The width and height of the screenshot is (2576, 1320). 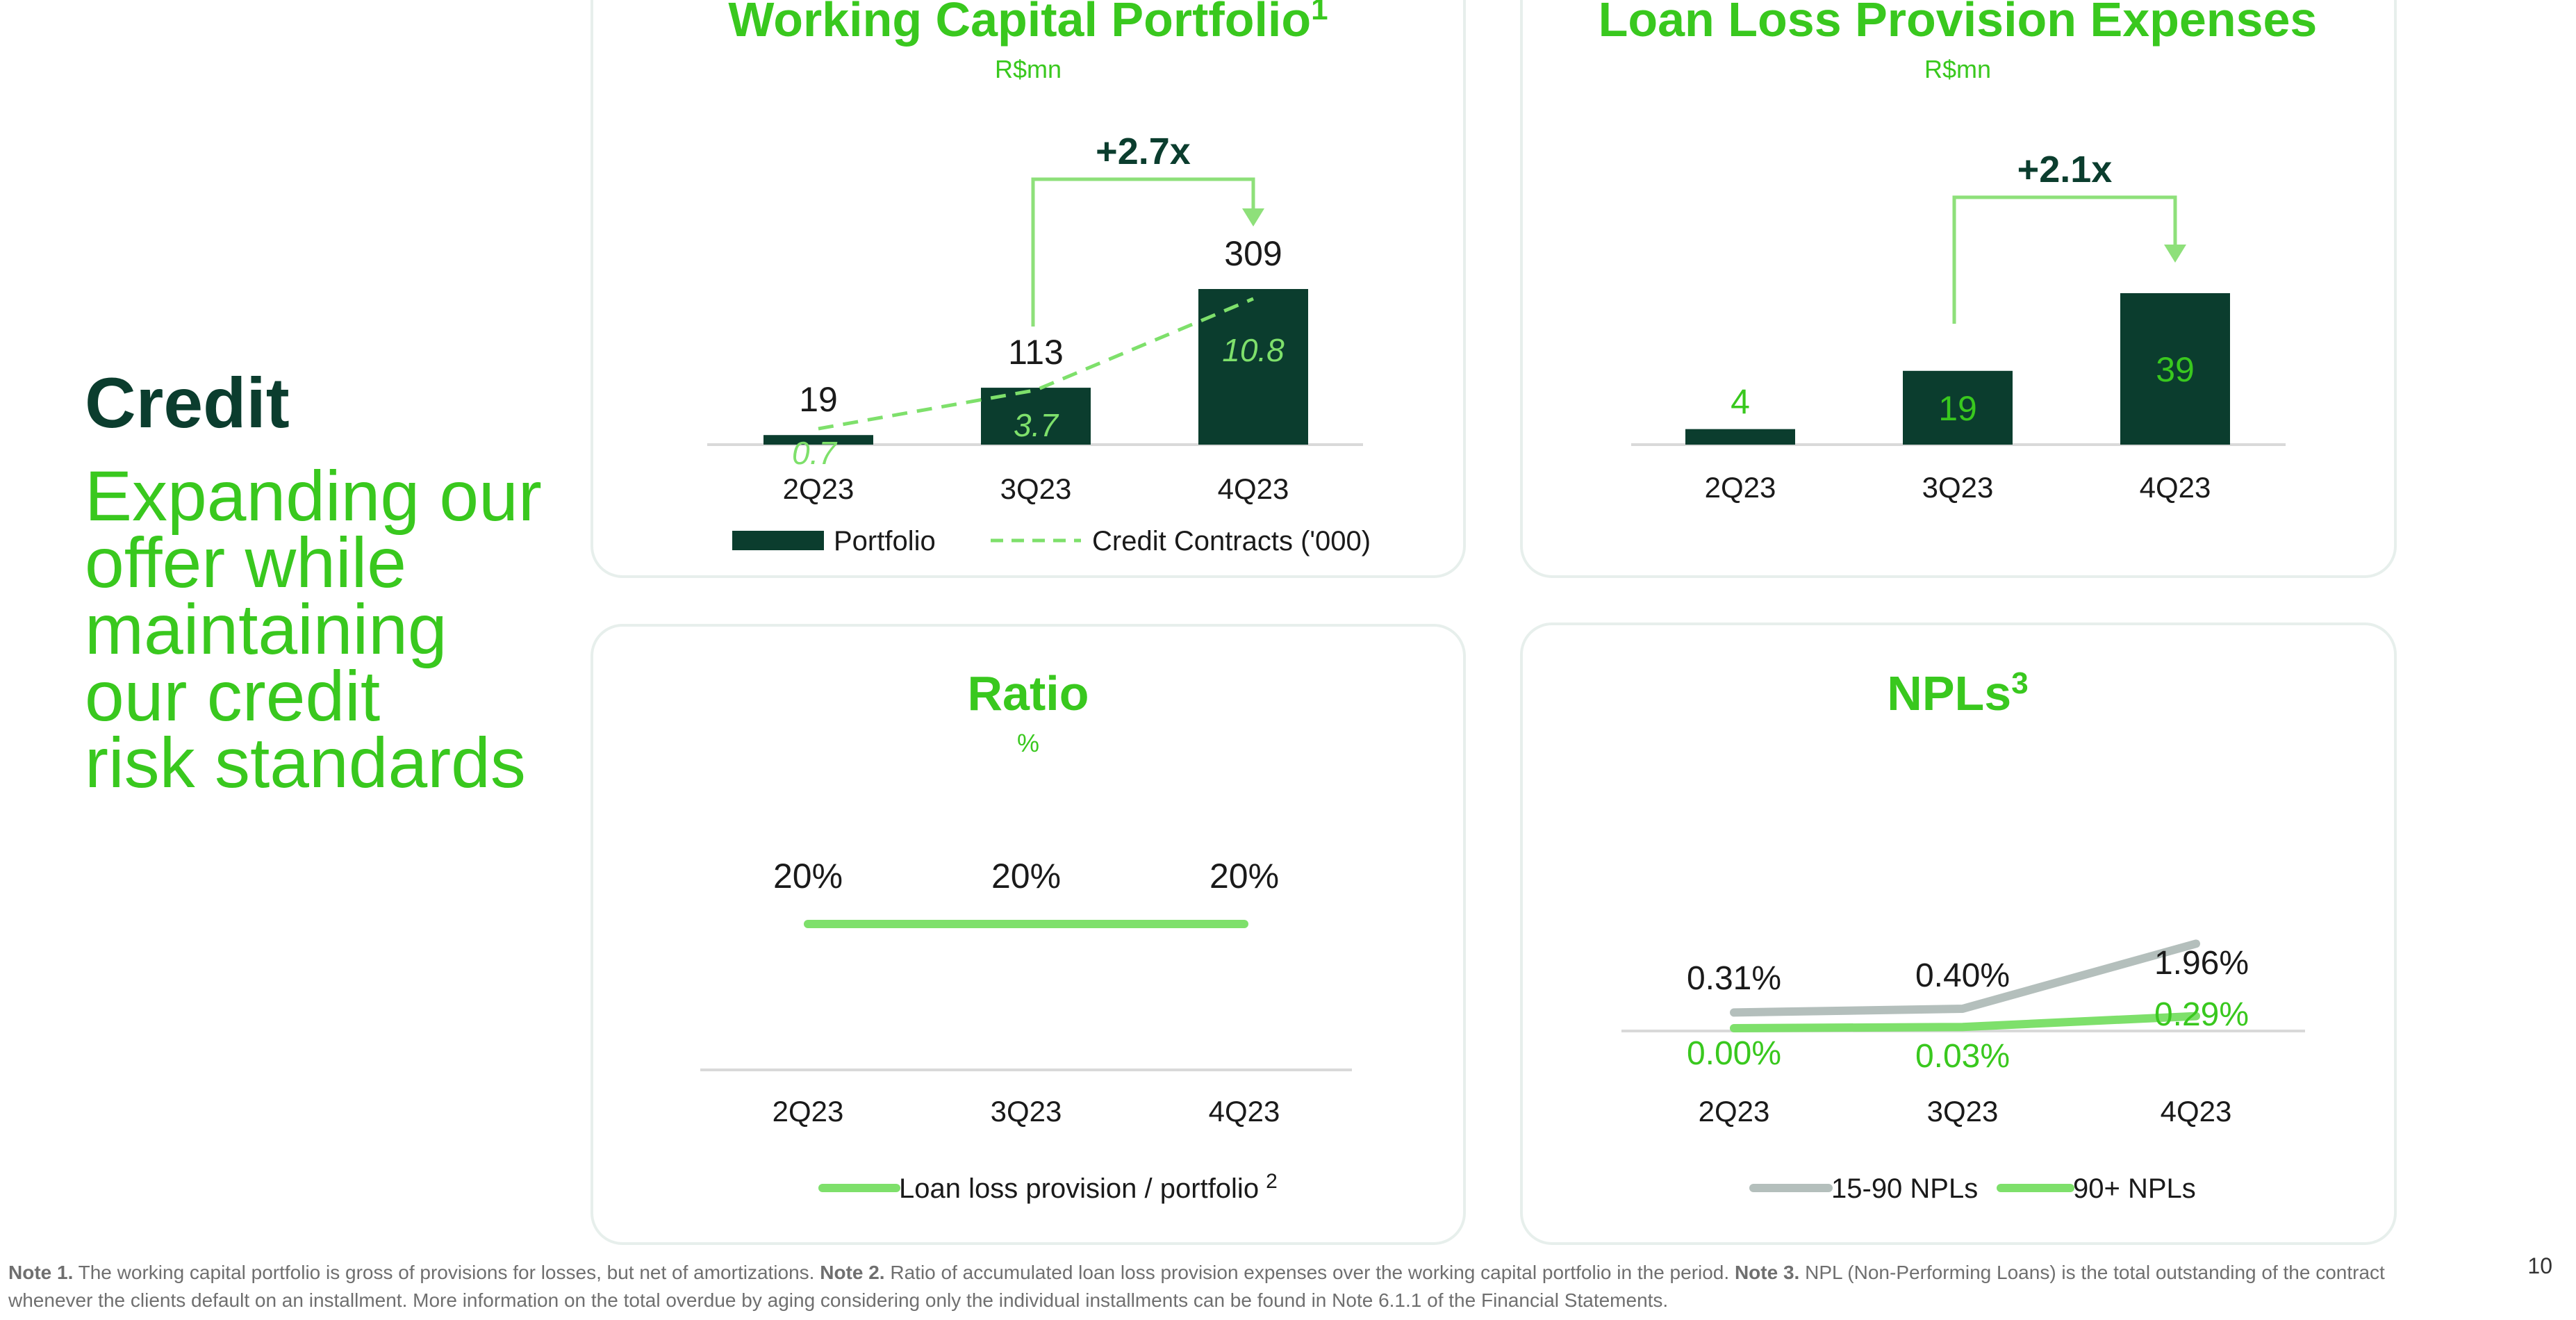 What do you see at coordinates (1253, 253) in the screenshot?
I see `wc-value-label-4Q23: 309` at bounding box center [1253, 253].